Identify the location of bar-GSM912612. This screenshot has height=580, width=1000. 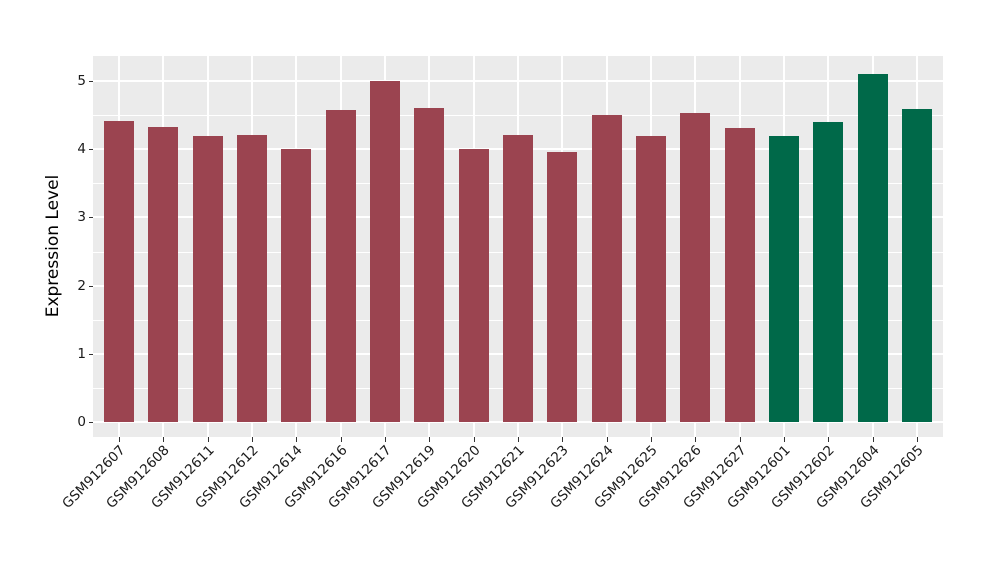
(252, 278).